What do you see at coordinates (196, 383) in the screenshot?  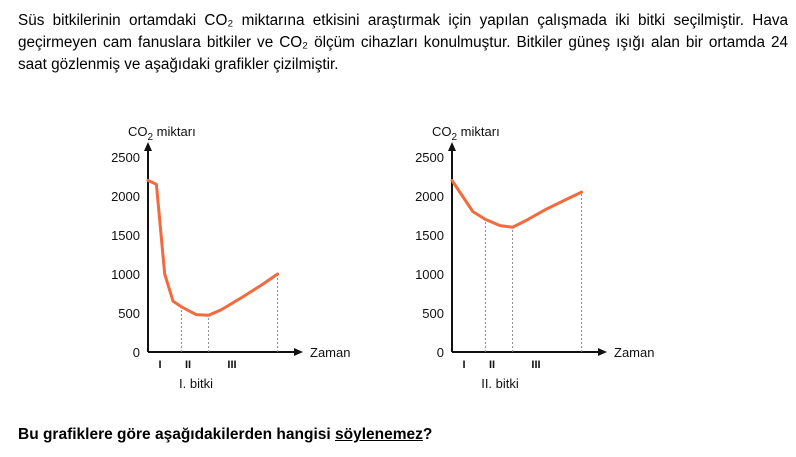 I see `chart-title: I. bitki` at bounding box center [196, 383].